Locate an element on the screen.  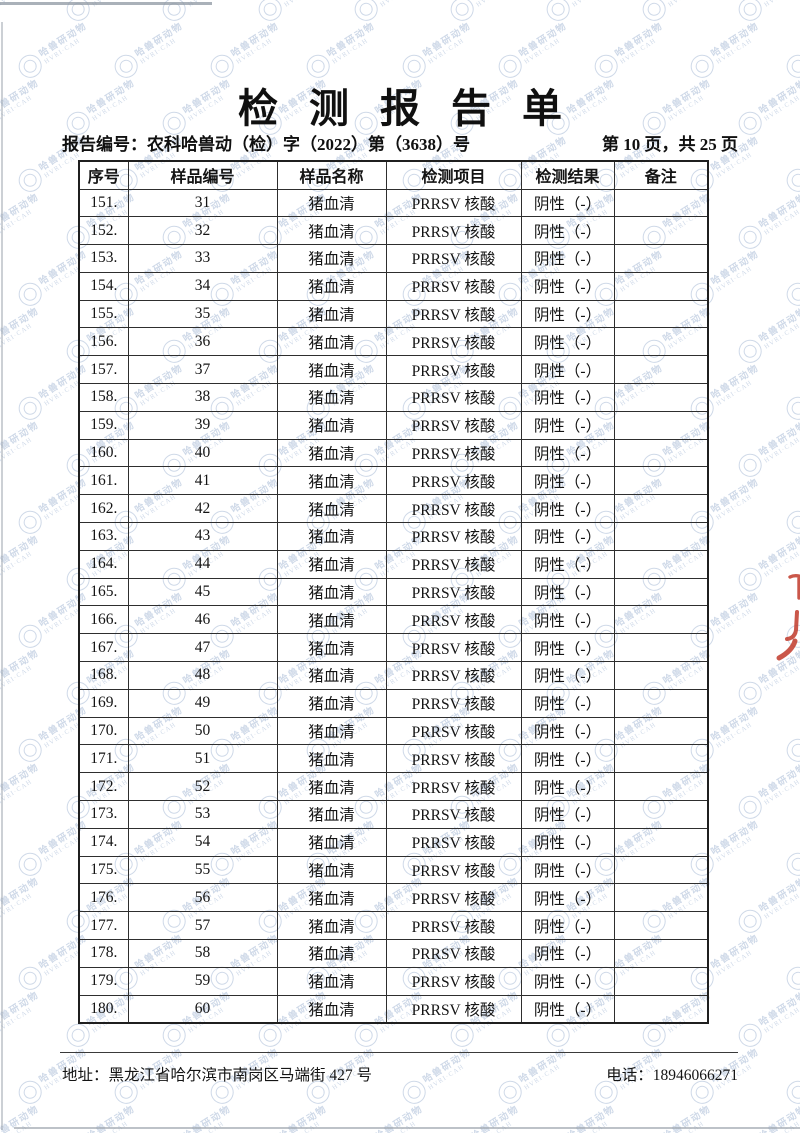
table-row: 158. 38 猪血清 PRRSV 核酸 阴性（-） is located at coordinates (393, 397).